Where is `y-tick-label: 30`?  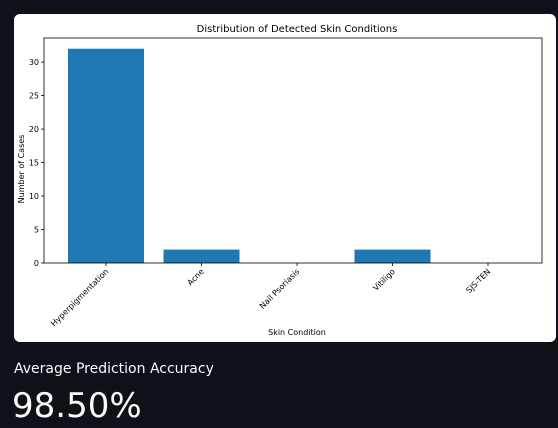
y-tick-label: 30 is located at coordinates (34, 62).